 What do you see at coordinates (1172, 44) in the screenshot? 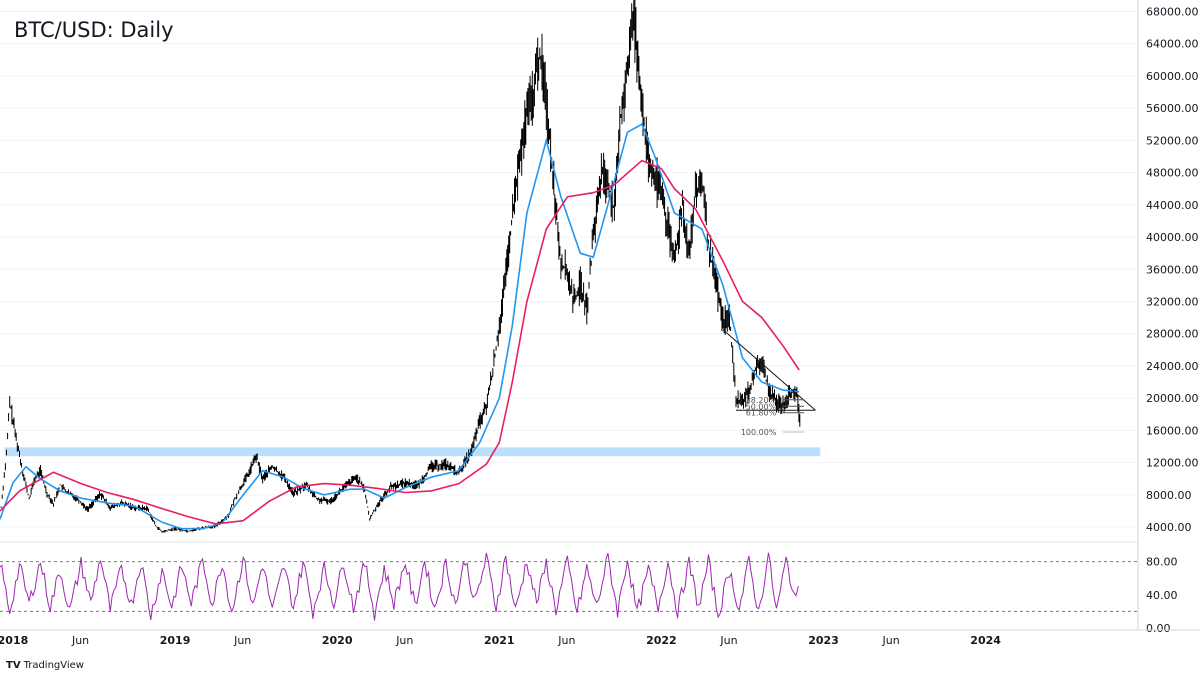
I see `price-tick-label: 64000.00` at bounding box center [1172, 44].